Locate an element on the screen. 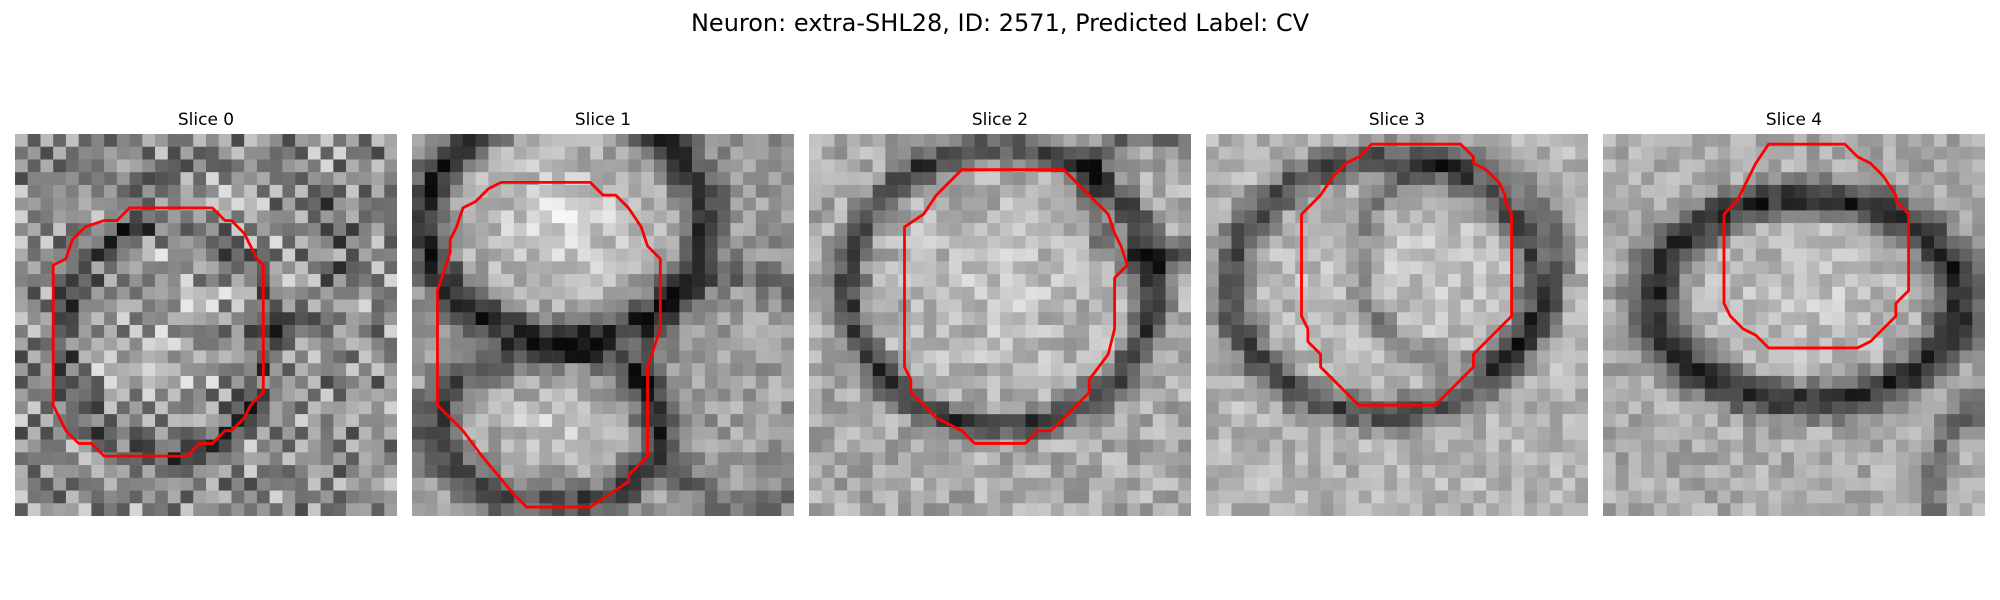 Image resolution: width=2000 pixels, height=600 pixels. slice-title: Slice 0 is located at coordinates (206, 120).